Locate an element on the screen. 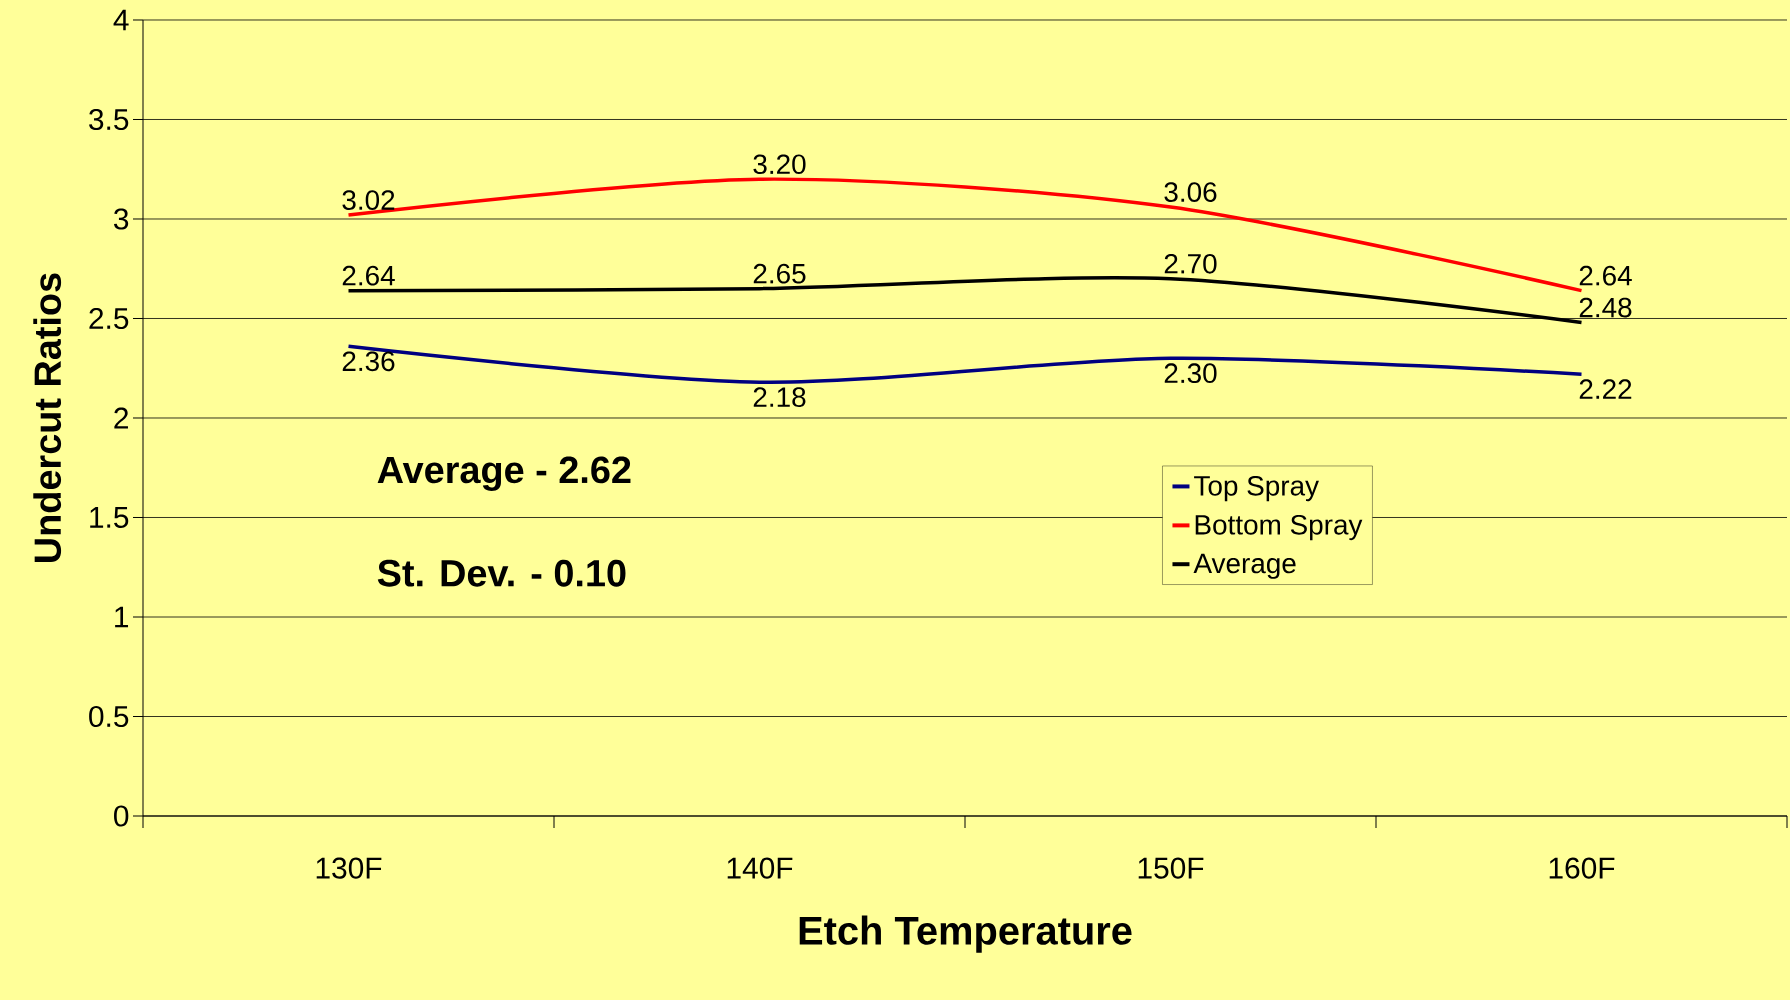 The height and width of the screenshot is (1000, 1790). x-tick-label: 160F is located at coordinates (1582, 868).